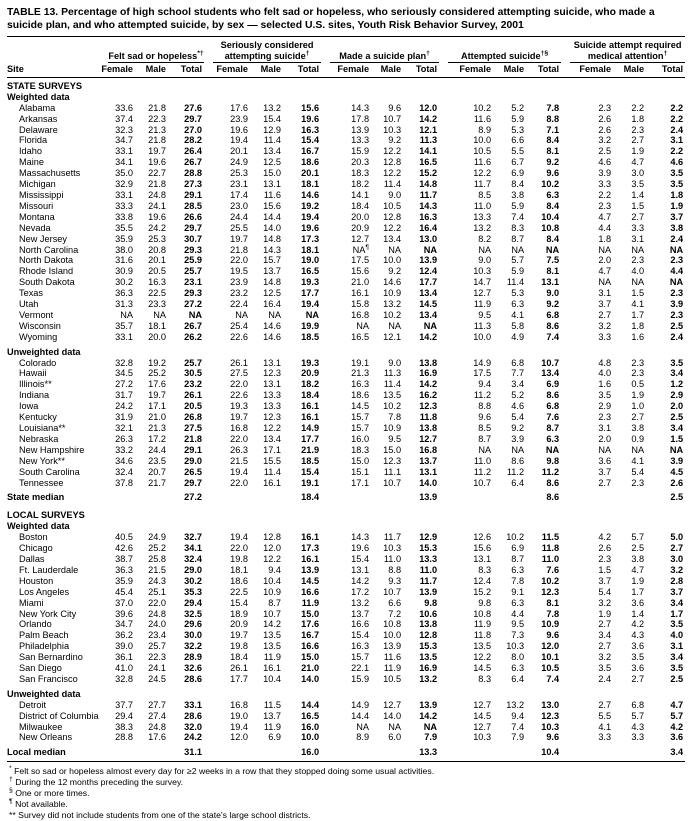  I want to click on value-cell: 4.7, so click(605, 216).